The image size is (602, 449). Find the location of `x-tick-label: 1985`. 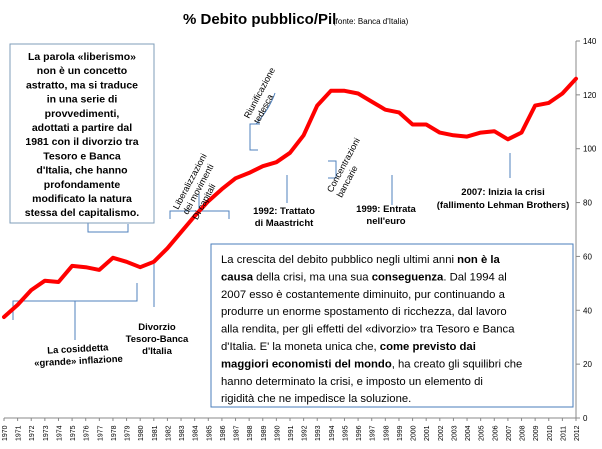

x-tick-label: 1985 is located at coordinates (209, 433).